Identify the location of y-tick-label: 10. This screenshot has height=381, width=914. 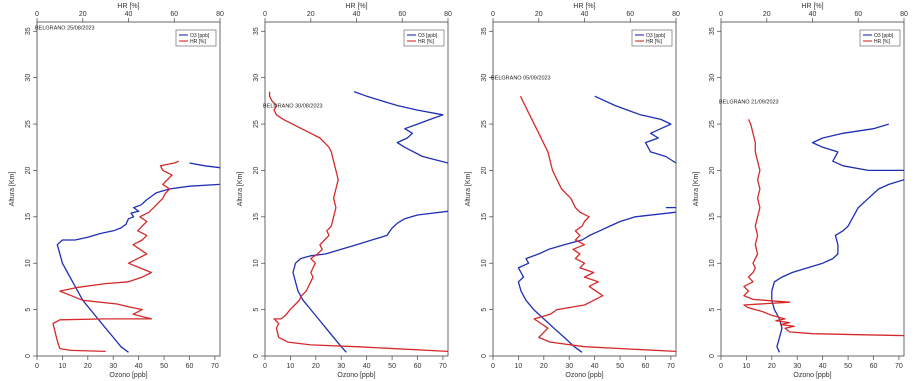
(256, 263).